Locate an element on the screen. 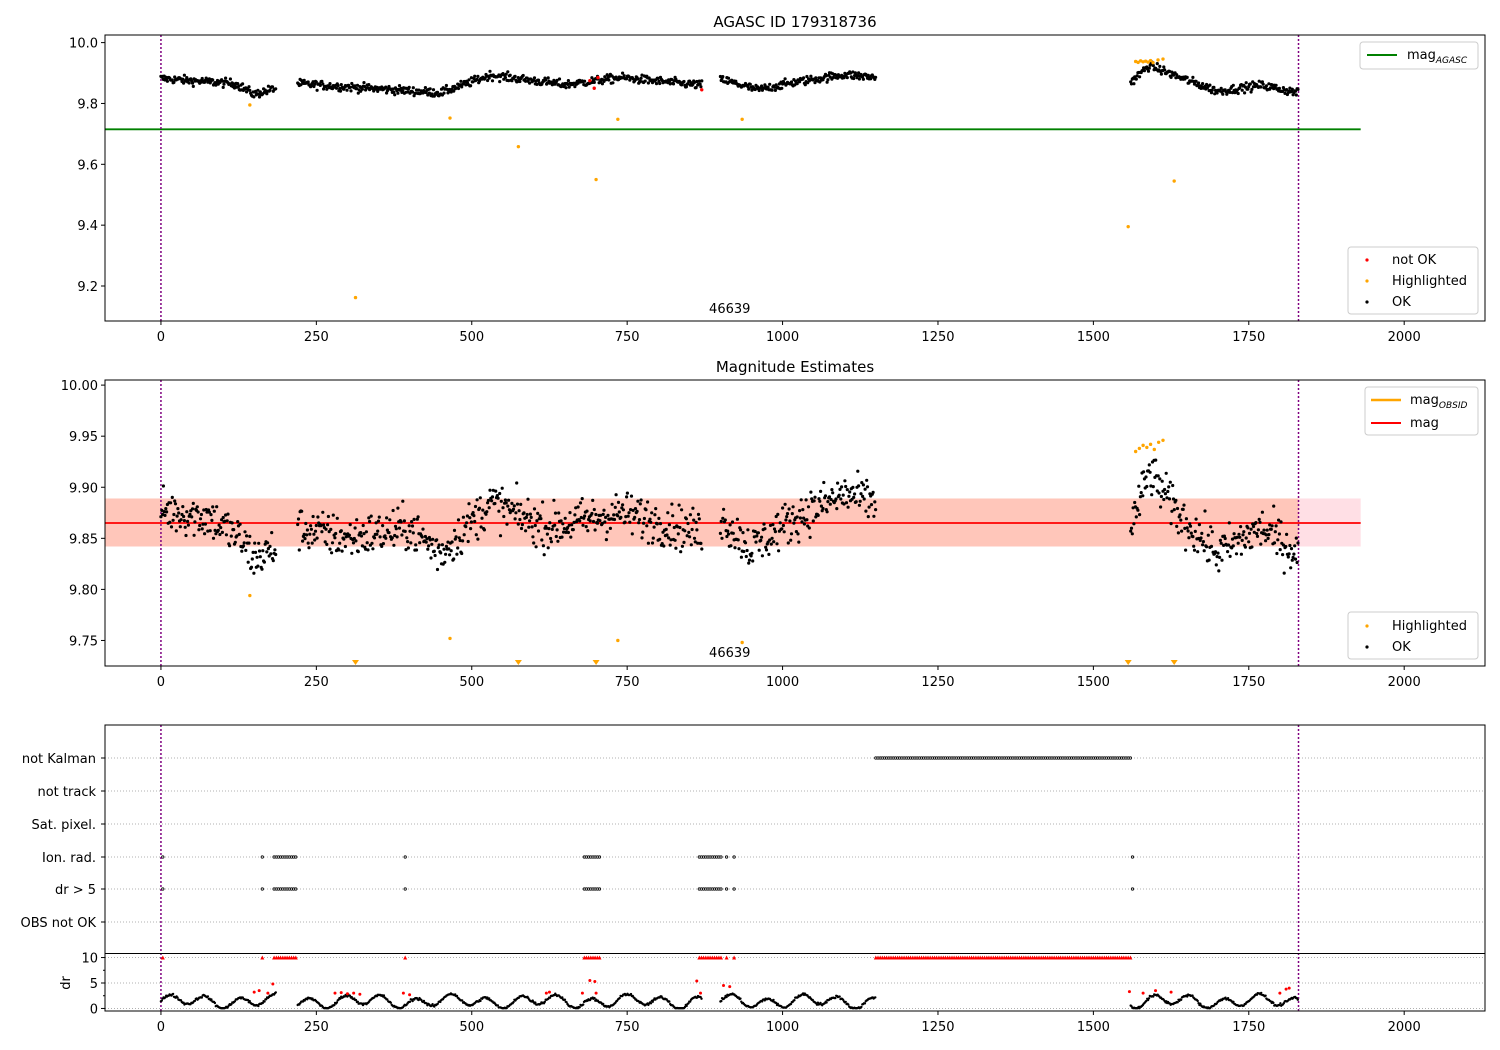  dr-point-red is located at coordinates (403, 993).